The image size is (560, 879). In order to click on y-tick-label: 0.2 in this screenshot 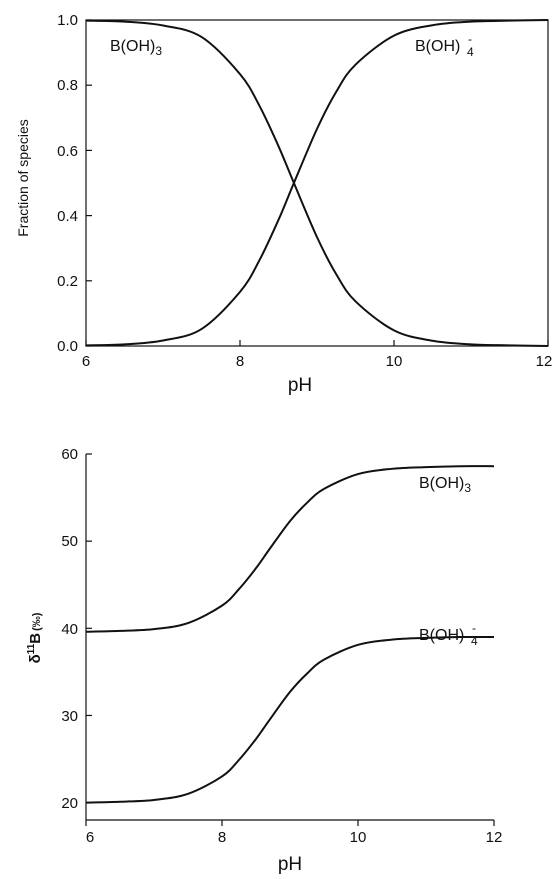, I will do `click(67, 281)`.